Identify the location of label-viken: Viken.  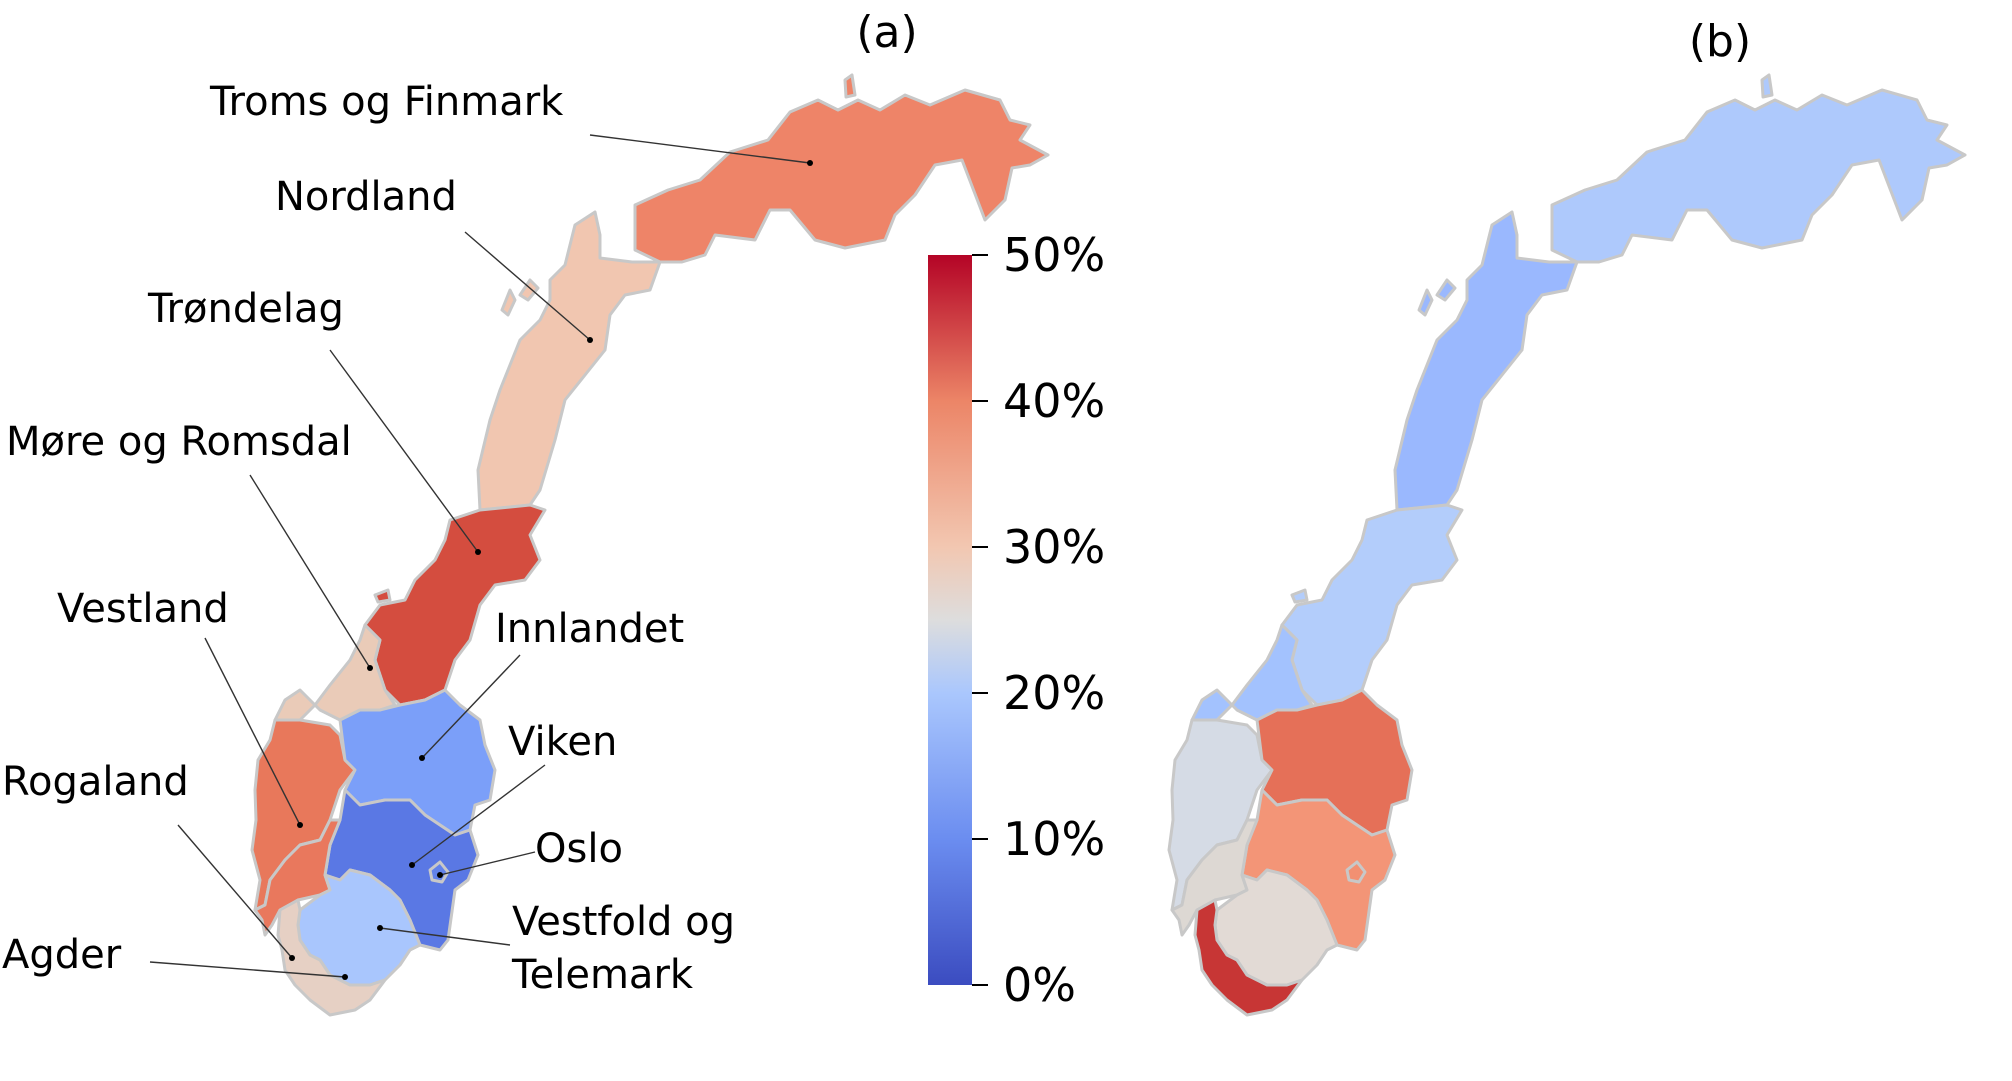
(562, 742).